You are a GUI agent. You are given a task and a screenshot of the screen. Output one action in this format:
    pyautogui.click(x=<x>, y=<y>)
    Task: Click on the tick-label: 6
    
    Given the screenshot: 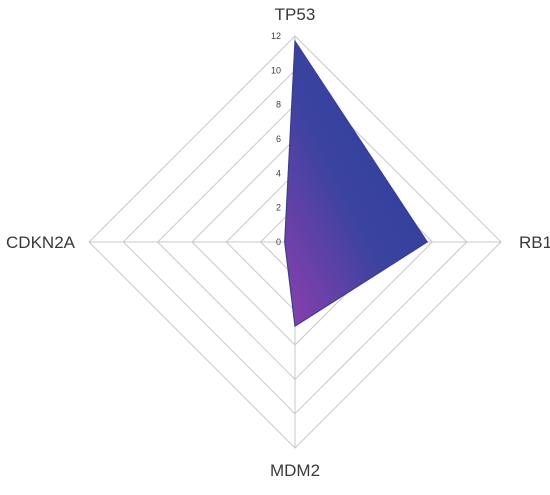 What is the action you would take?
    pyautogui.click(x=278, y=139)
    